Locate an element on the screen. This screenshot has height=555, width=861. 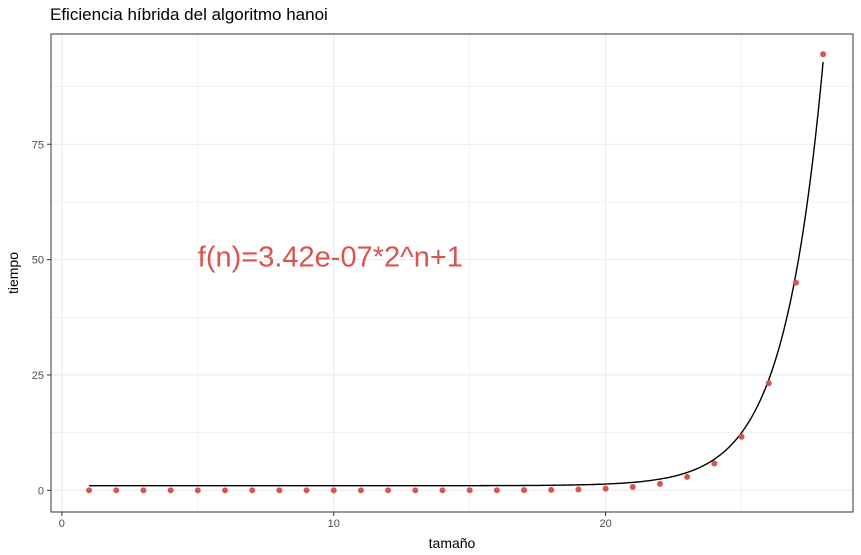
chart-title: Eficiencia híbrida del algoritmo hanoi is located at coordinates (189, 14).